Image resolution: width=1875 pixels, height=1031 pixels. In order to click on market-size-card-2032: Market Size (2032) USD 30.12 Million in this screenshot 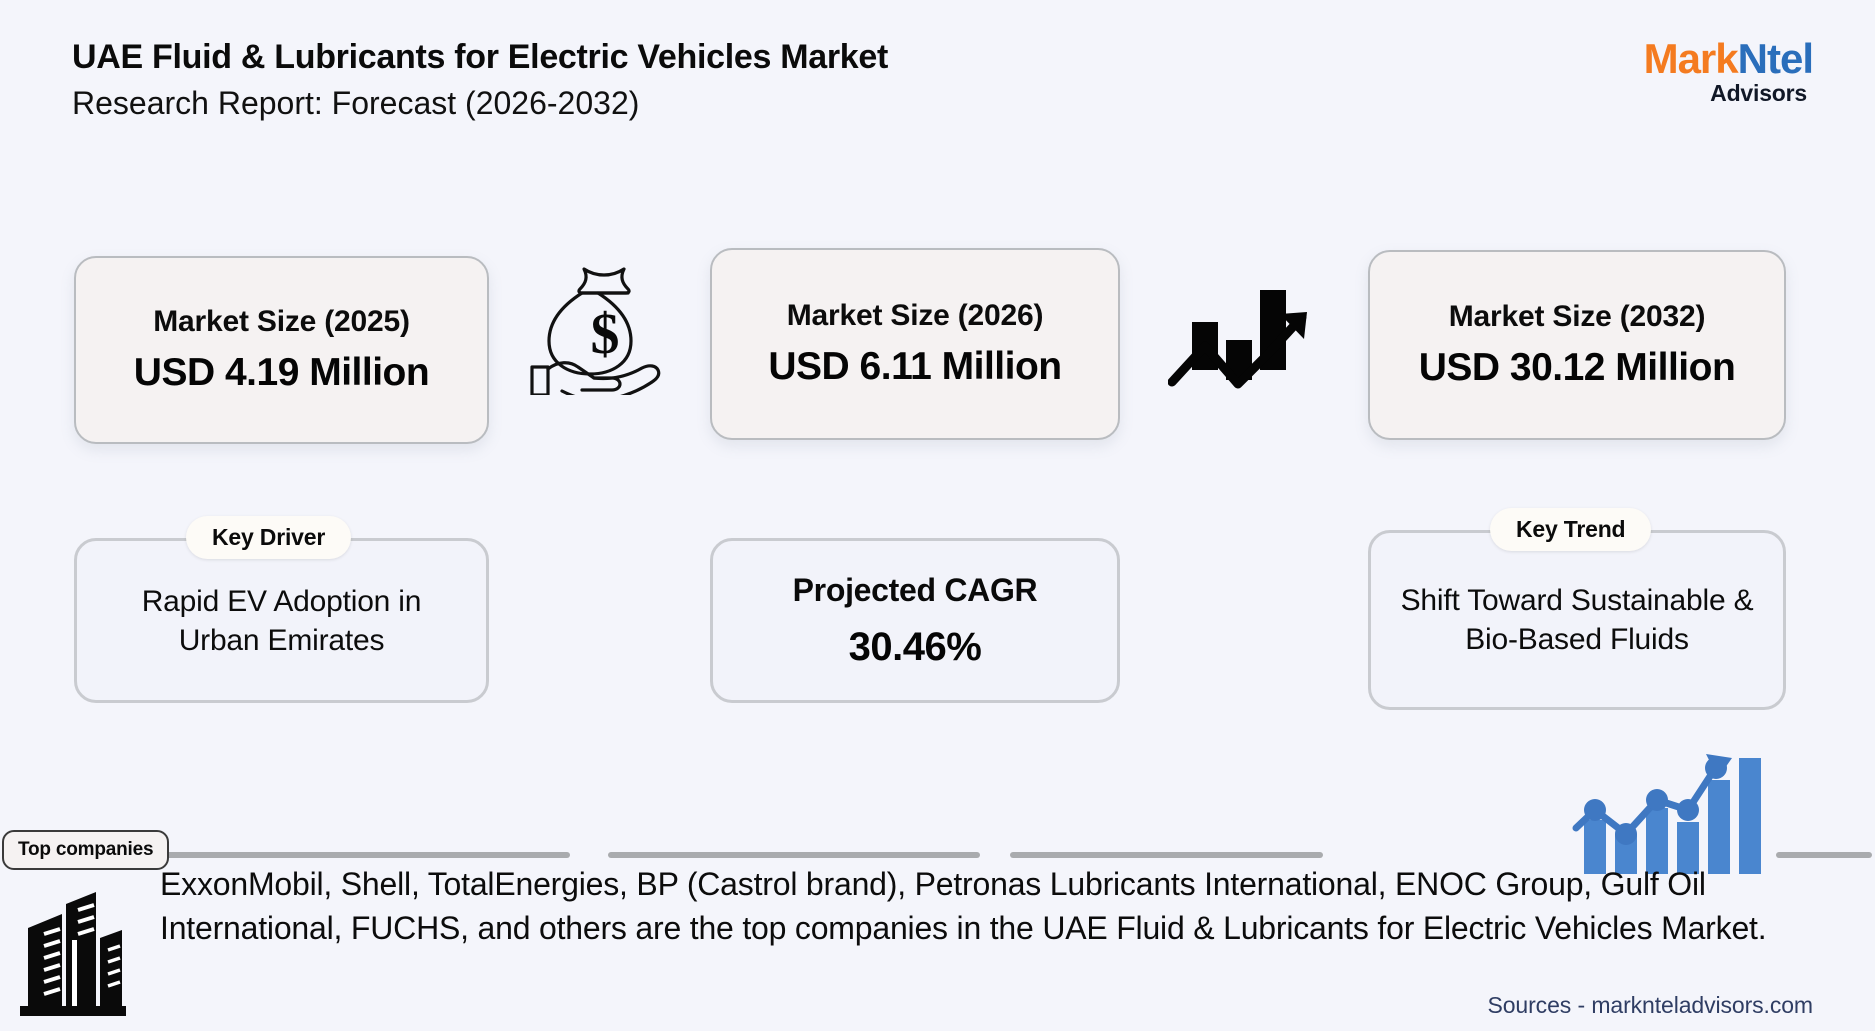, I will do `click(1577, 345)`.